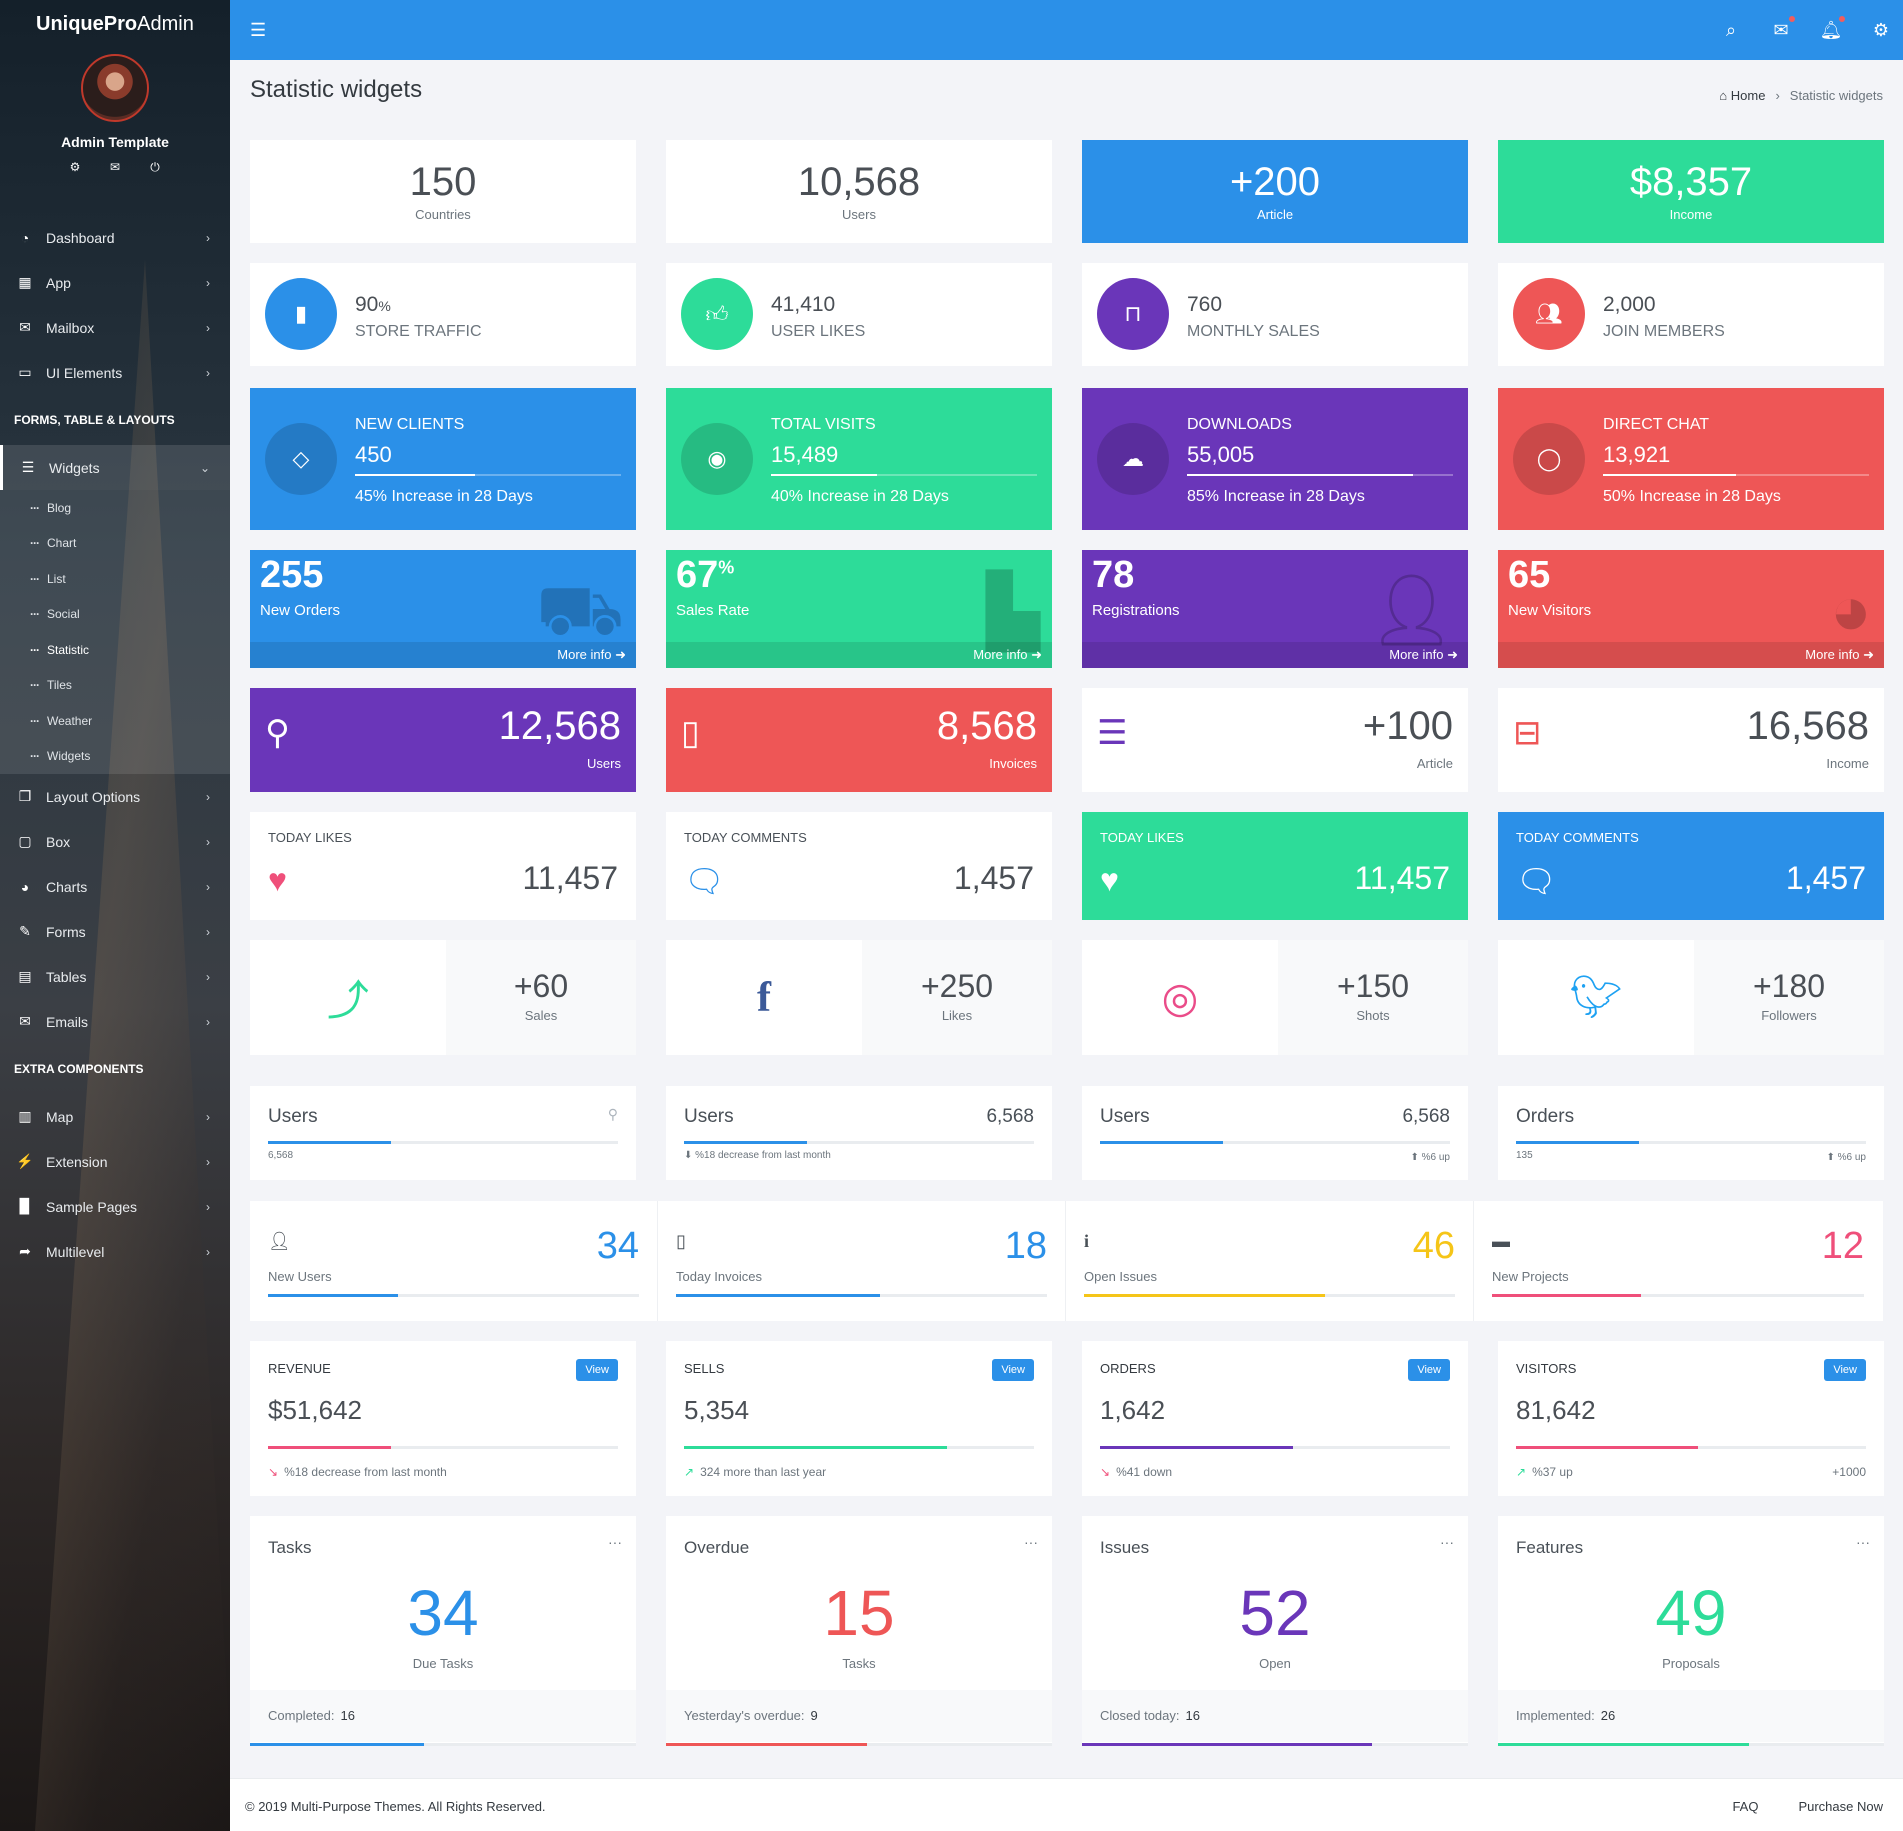 Image resolution: width=1903 pixels, height=1831 pixels. What do you see at coordinates (115, 327) in the screenshot?
I see `sidebar-item-mailbox: ✉ Mailbox ›` at bounding box center [115, 327].